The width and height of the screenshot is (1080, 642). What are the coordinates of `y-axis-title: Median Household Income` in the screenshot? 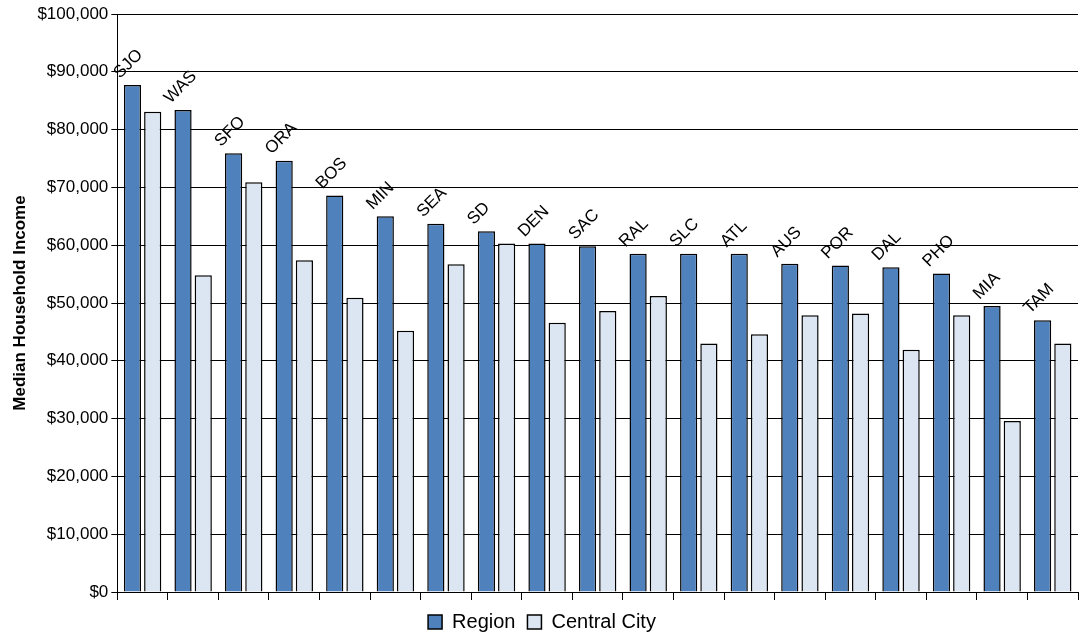 It's located at (19, 303).